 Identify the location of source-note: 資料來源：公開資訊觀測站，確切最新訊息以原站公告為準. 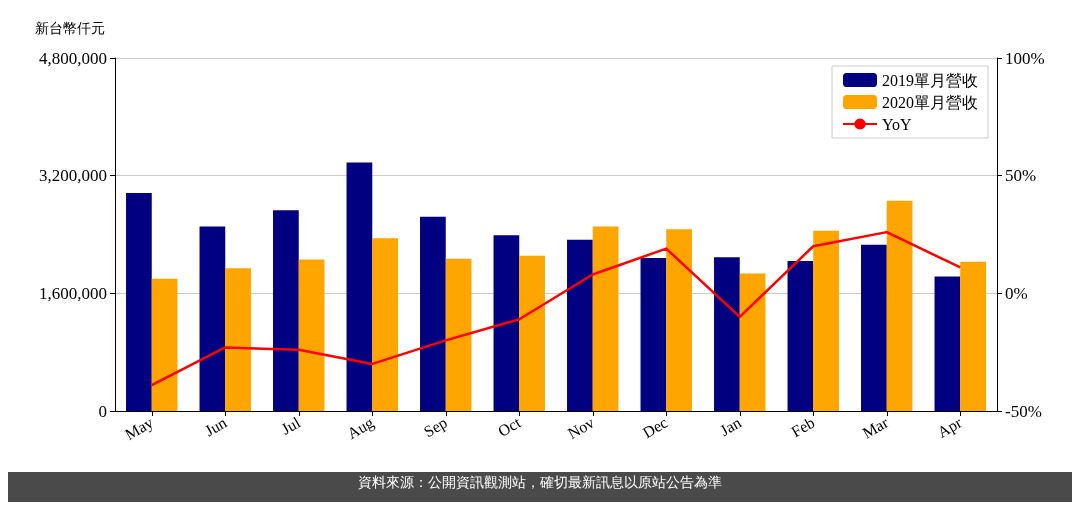
(540, 482).